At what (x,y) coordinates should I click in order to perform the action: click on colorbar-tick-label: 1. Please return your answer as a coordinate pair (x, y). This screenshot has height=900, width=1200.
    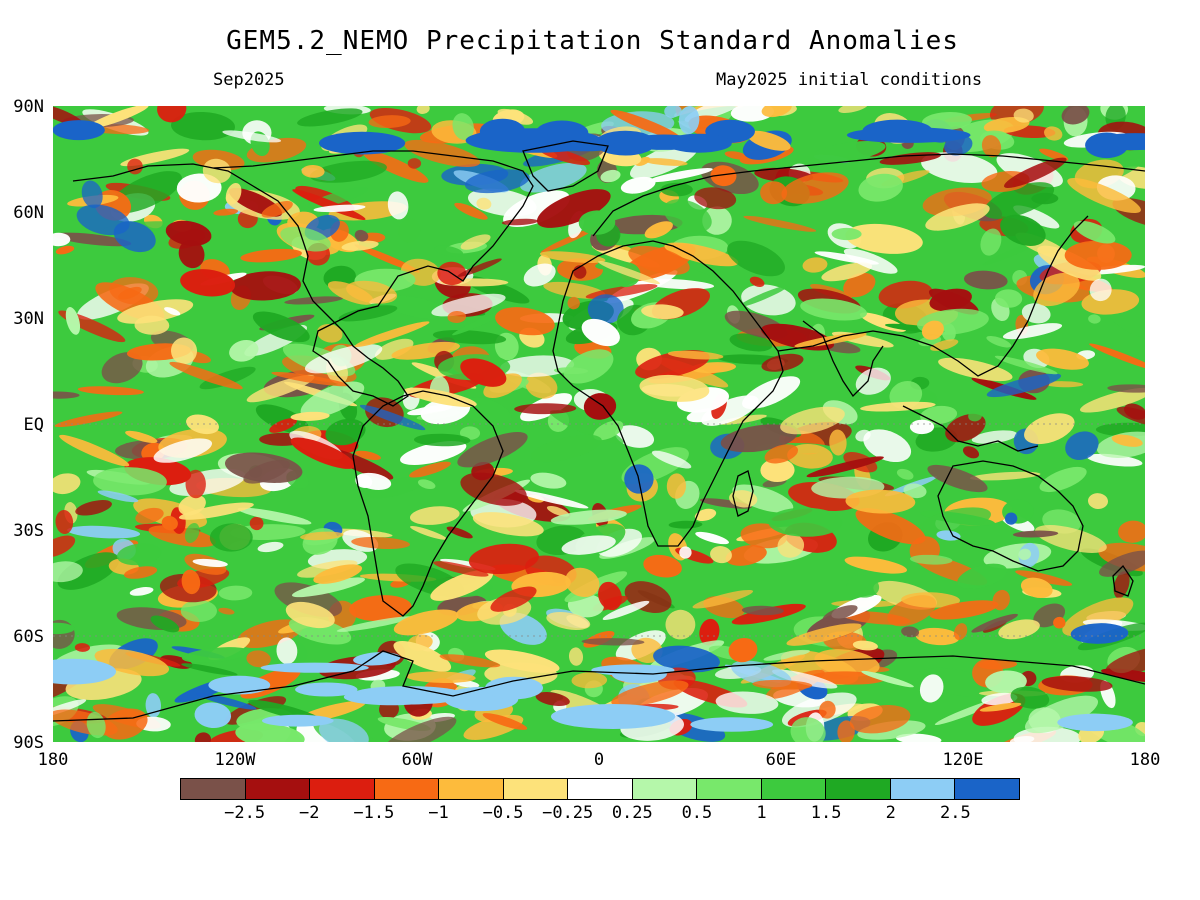
    Looking at the image, I should click on (761, 813).